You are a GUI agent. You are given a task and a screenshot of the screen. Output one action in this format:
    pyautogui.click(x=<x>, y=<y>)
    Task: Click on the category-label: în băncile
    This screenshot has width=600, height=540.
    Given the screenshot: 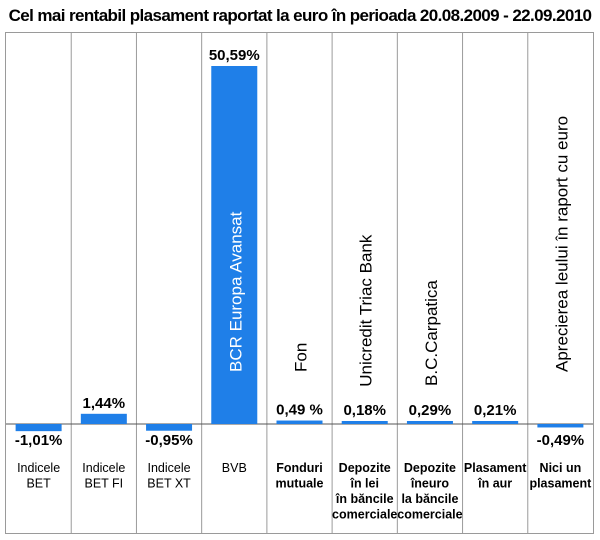 What is the action you would take?
    pyautogui.click(x=364, y=499)
    